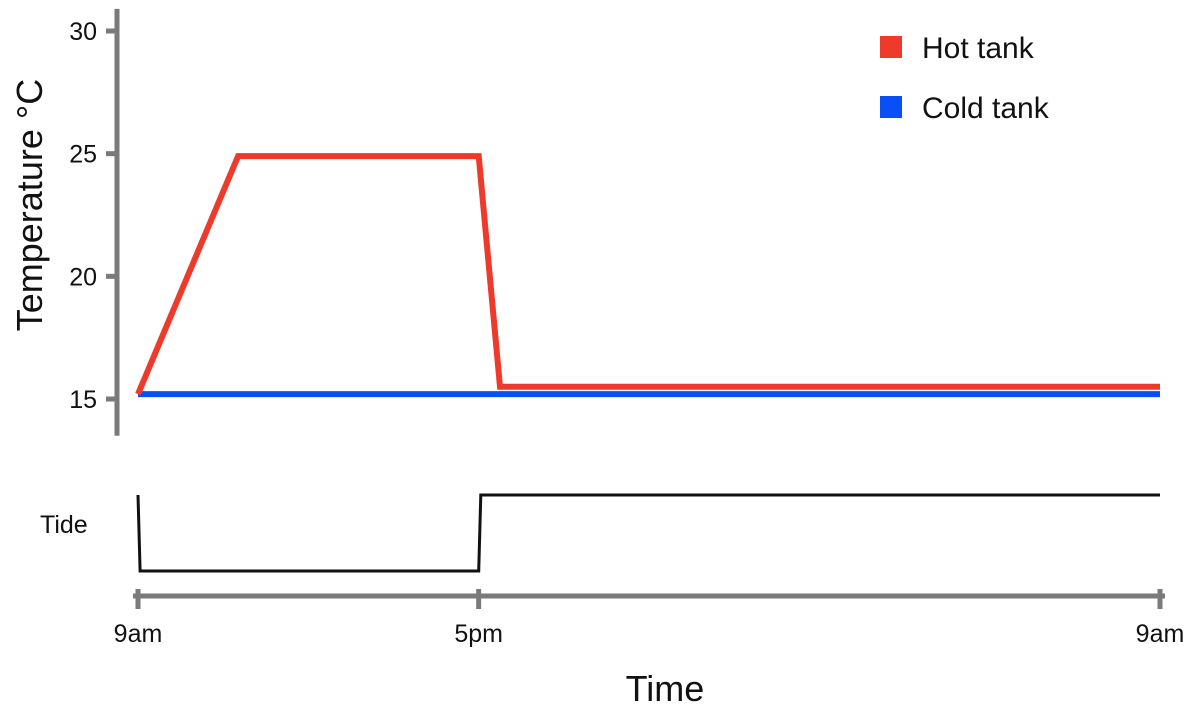  What do you see at coordinates (83, 155) in the screenshot?
I see `y-tick-label: 25` at bounding box center [83, 155].